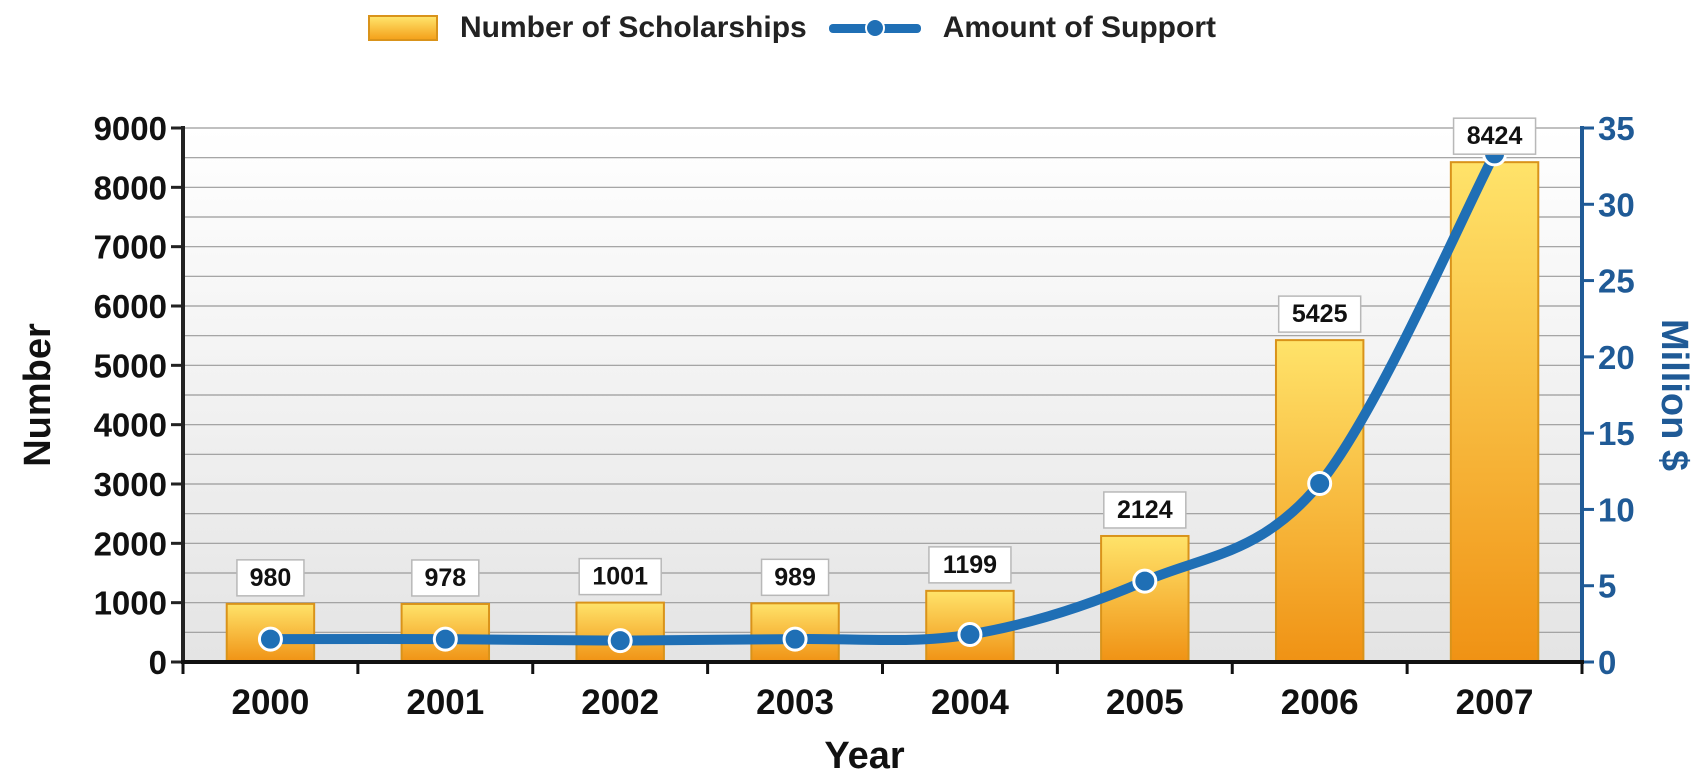  I want to click on bar-data-label: 1001, so click(620, 577).